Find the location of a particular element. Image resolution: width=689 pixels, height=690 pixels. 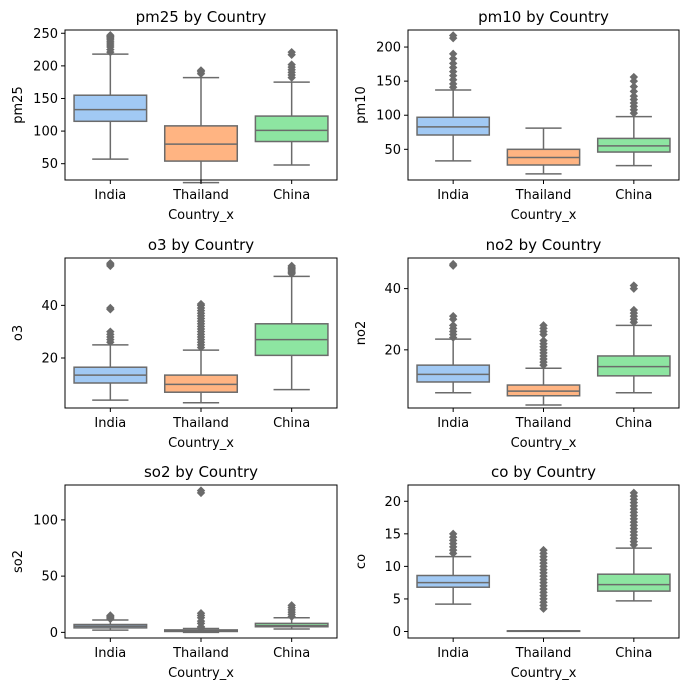

y-axis-label: pm25 is located at coordinates (18, 104).